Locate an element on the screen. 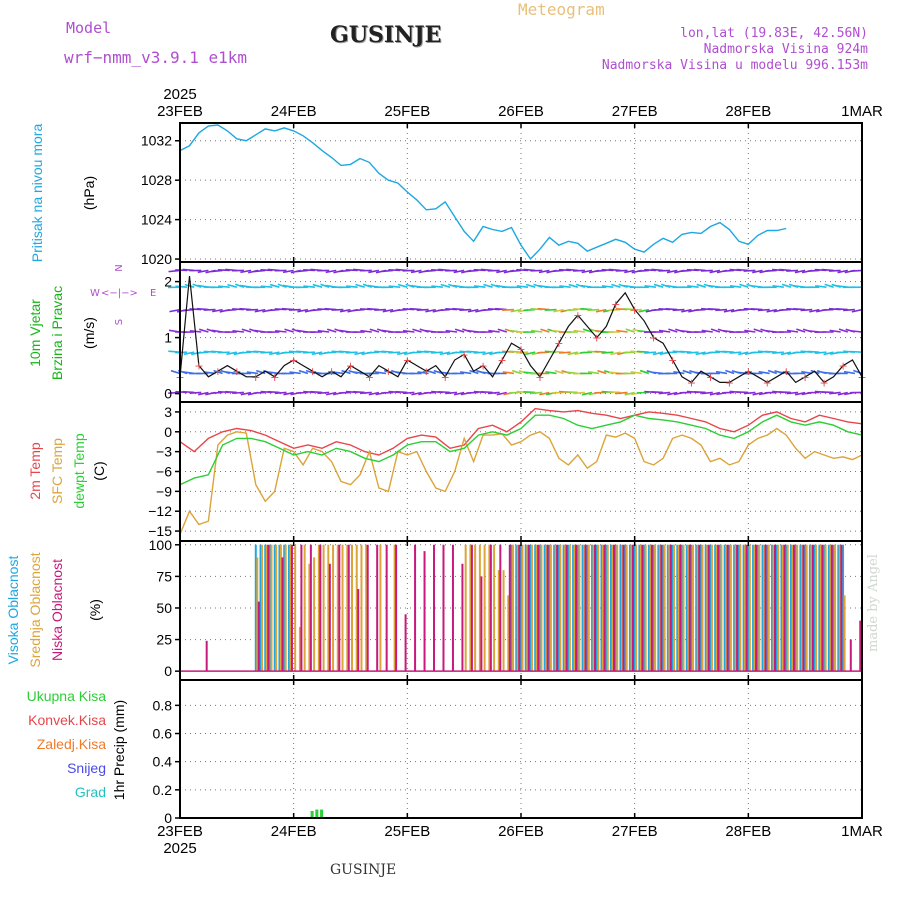  wind-y-tick-label-0: 0 is located at coordinates (168, 394).